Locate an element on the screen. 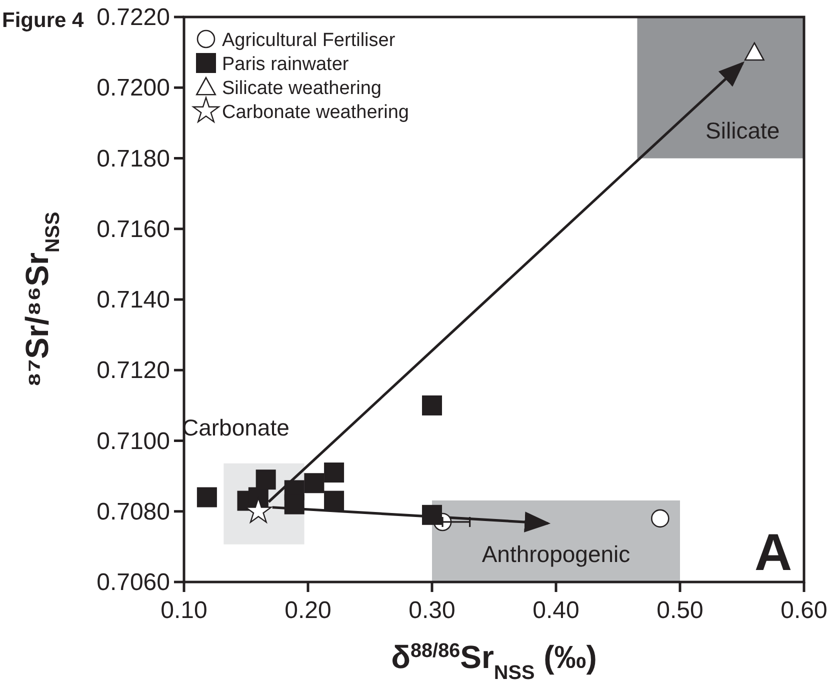  band-label: Carbonate is located at coordinates (236, 427).